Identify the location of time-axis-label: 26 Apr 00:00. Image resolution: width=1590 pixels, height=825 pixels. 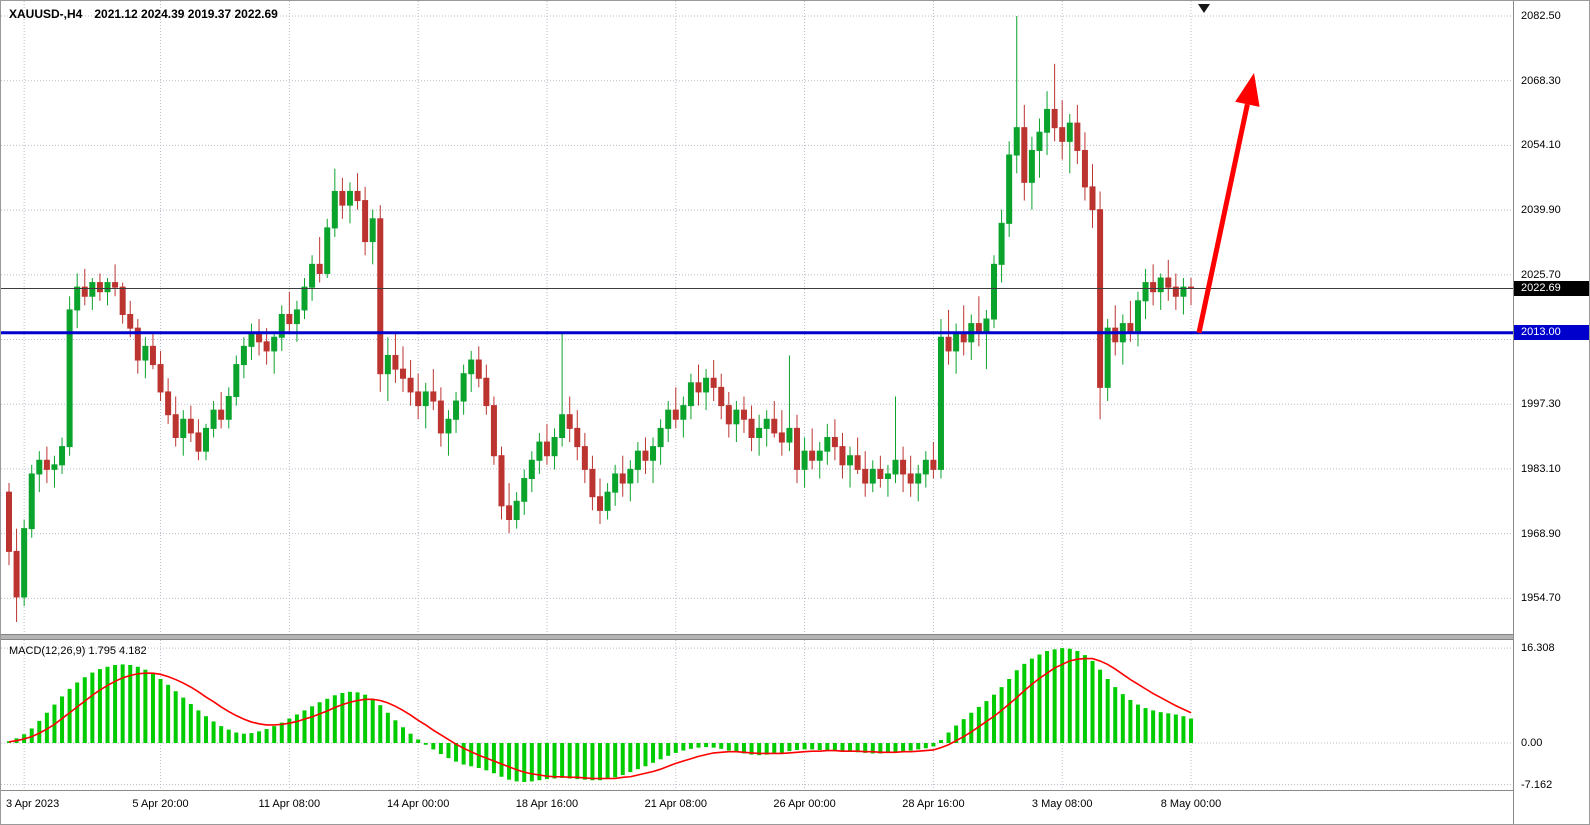
(804, 804).